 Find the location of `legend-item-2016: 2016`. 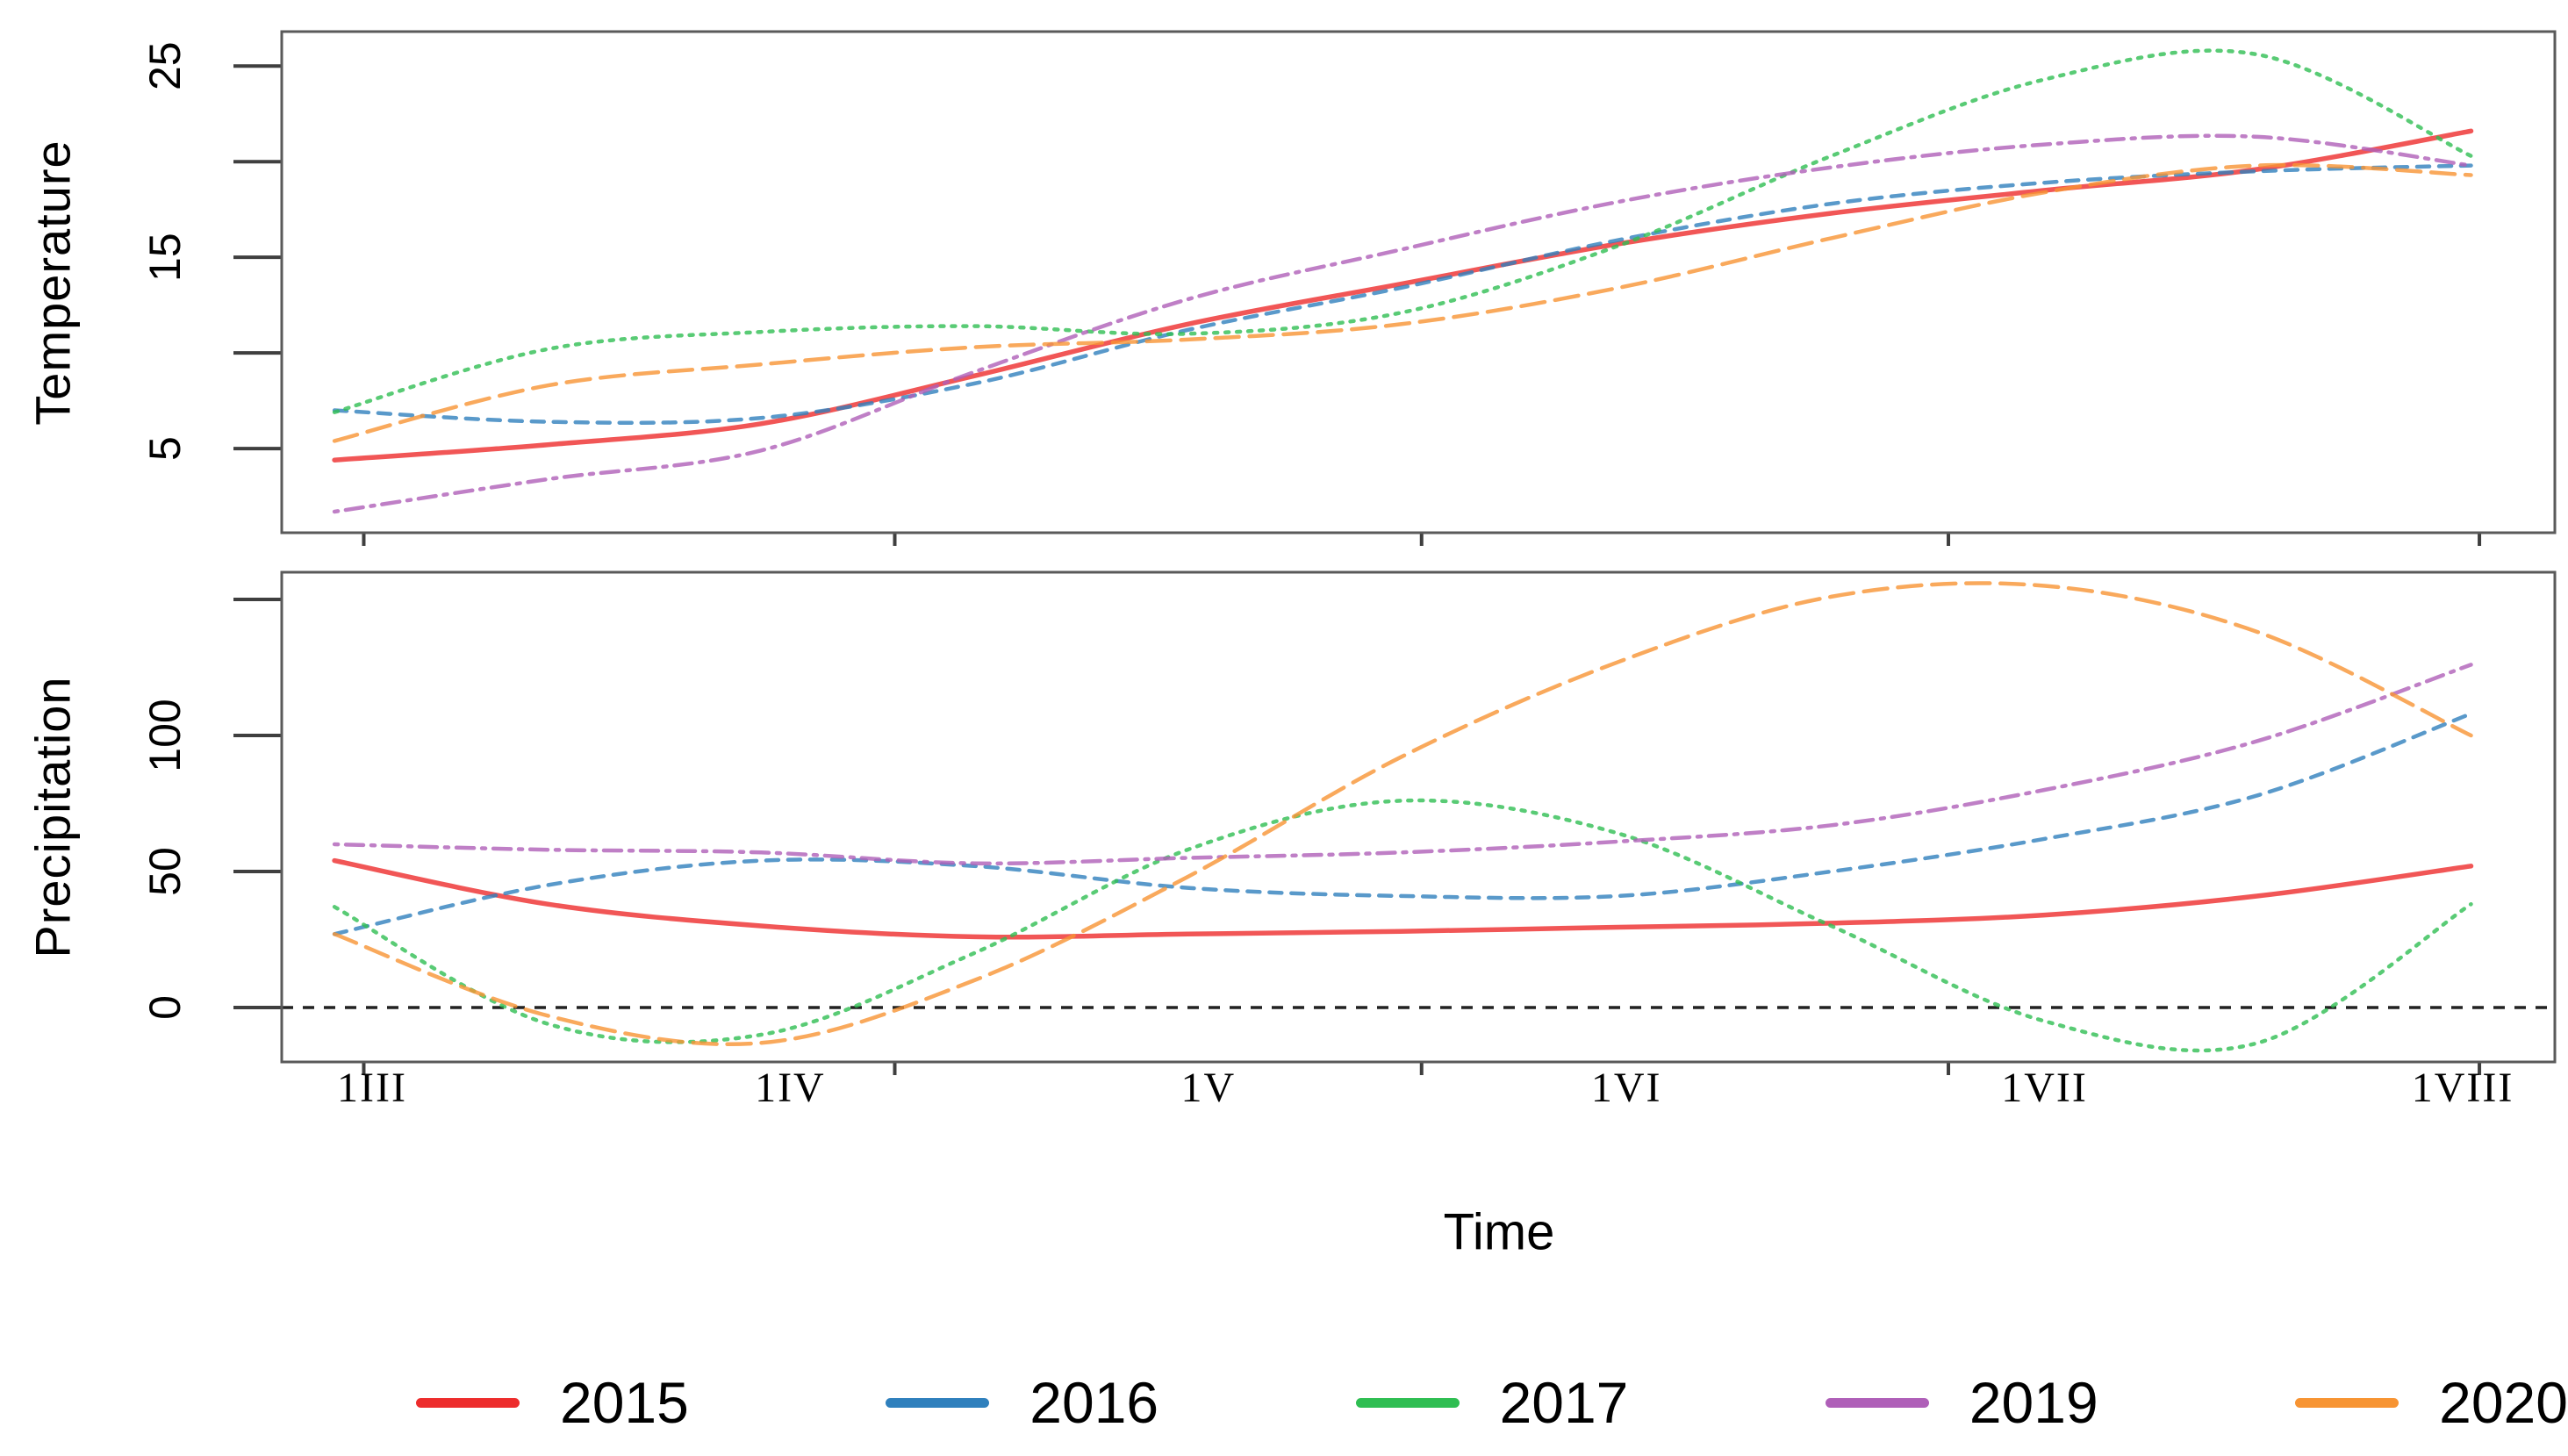

legend-item-2016: 2016 is located at coordinates (1022, 1402).